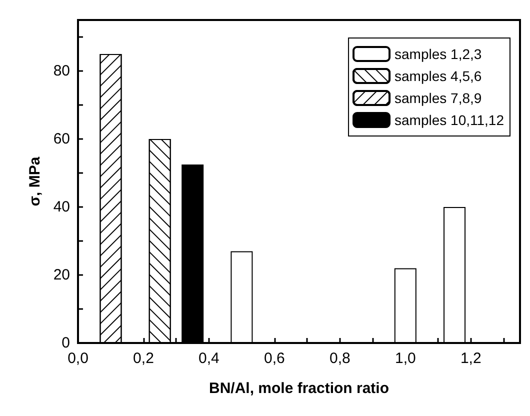 This screenshot has width=530, height=416. What do you see at coordinates (299, 388) in the screenshot?
I see `x-axis-title: BN/Al, mole fraction ratio` at bounding box center [299, 388].